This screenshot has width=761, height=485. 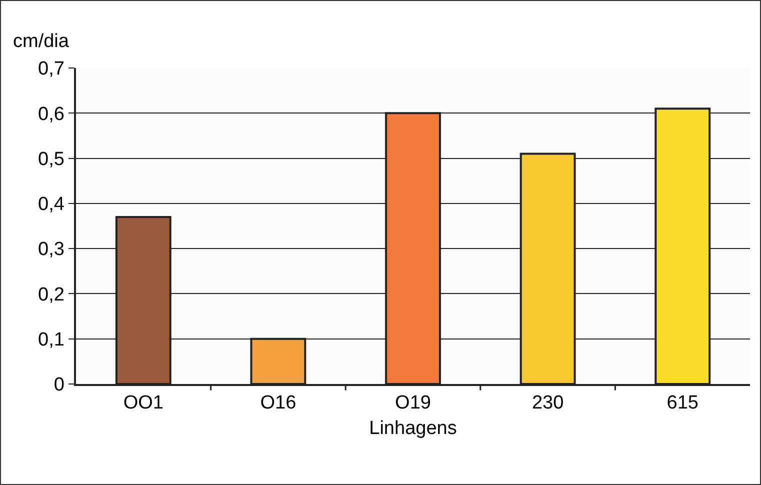 What do you see at coordinates (51, 249) in the screenshot?
I see `y-tick-label: 0,3` at bounding box center [51, 249].